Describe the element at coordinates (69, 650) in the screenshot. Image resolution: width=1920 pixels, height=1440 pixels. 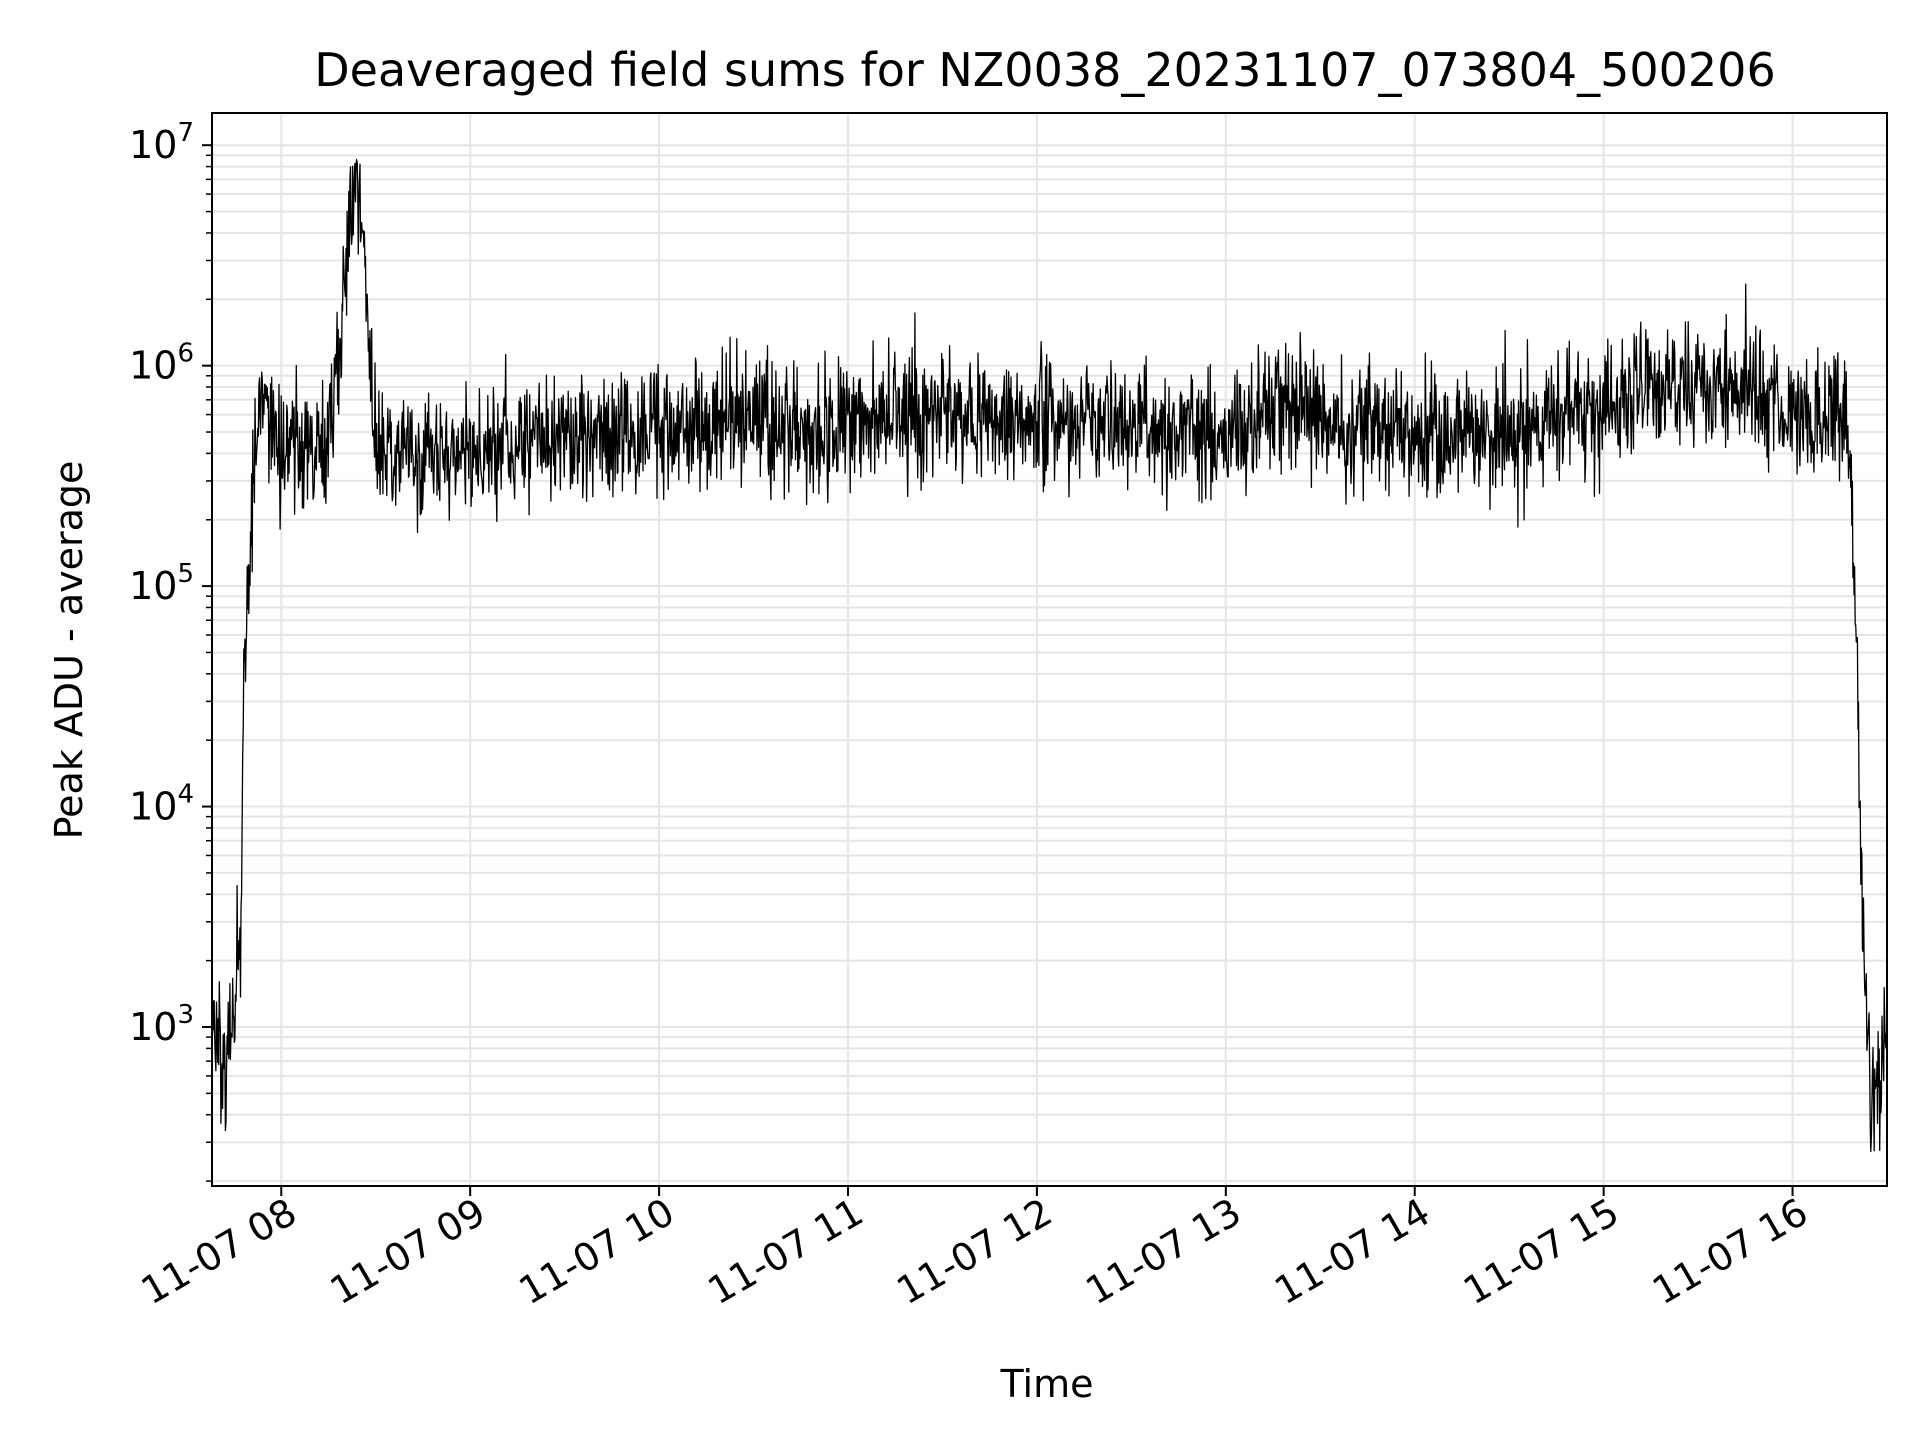
I see `y-axis-label: Peak ADU - average` at that location.